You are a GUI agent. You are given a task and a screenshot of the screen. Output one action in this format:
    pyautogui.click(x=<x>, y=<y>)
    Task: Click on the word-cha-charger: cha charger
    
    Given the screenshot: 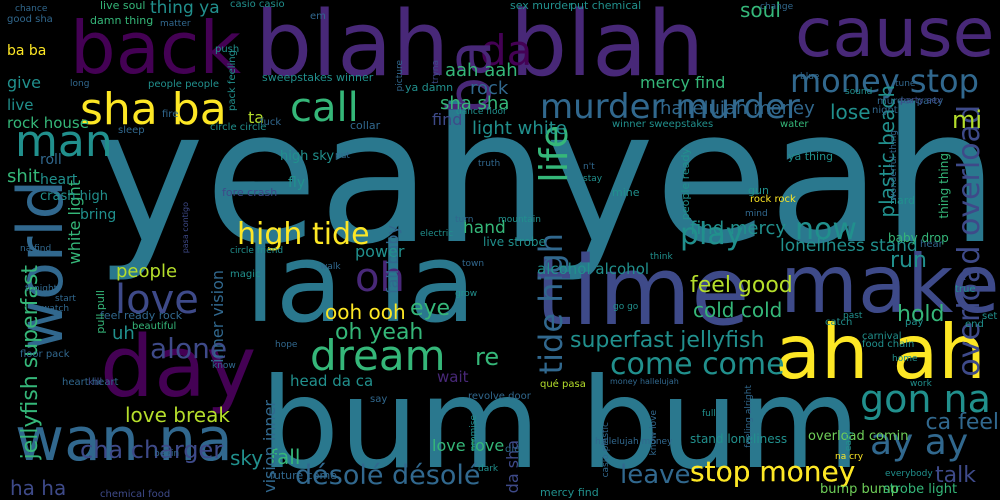 What is the action you would take?
    pyautogui.click(x=152, y=450)
    